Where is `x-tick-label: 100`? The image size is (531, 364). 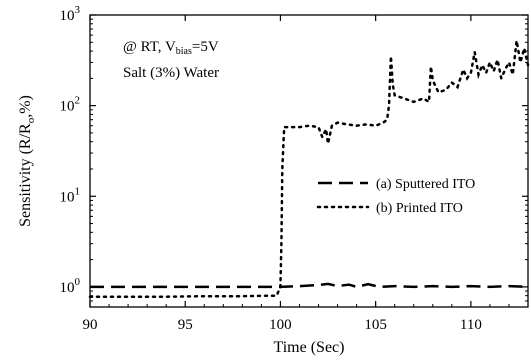 x-tick-label: 100 is located at coordinates (280, 325).